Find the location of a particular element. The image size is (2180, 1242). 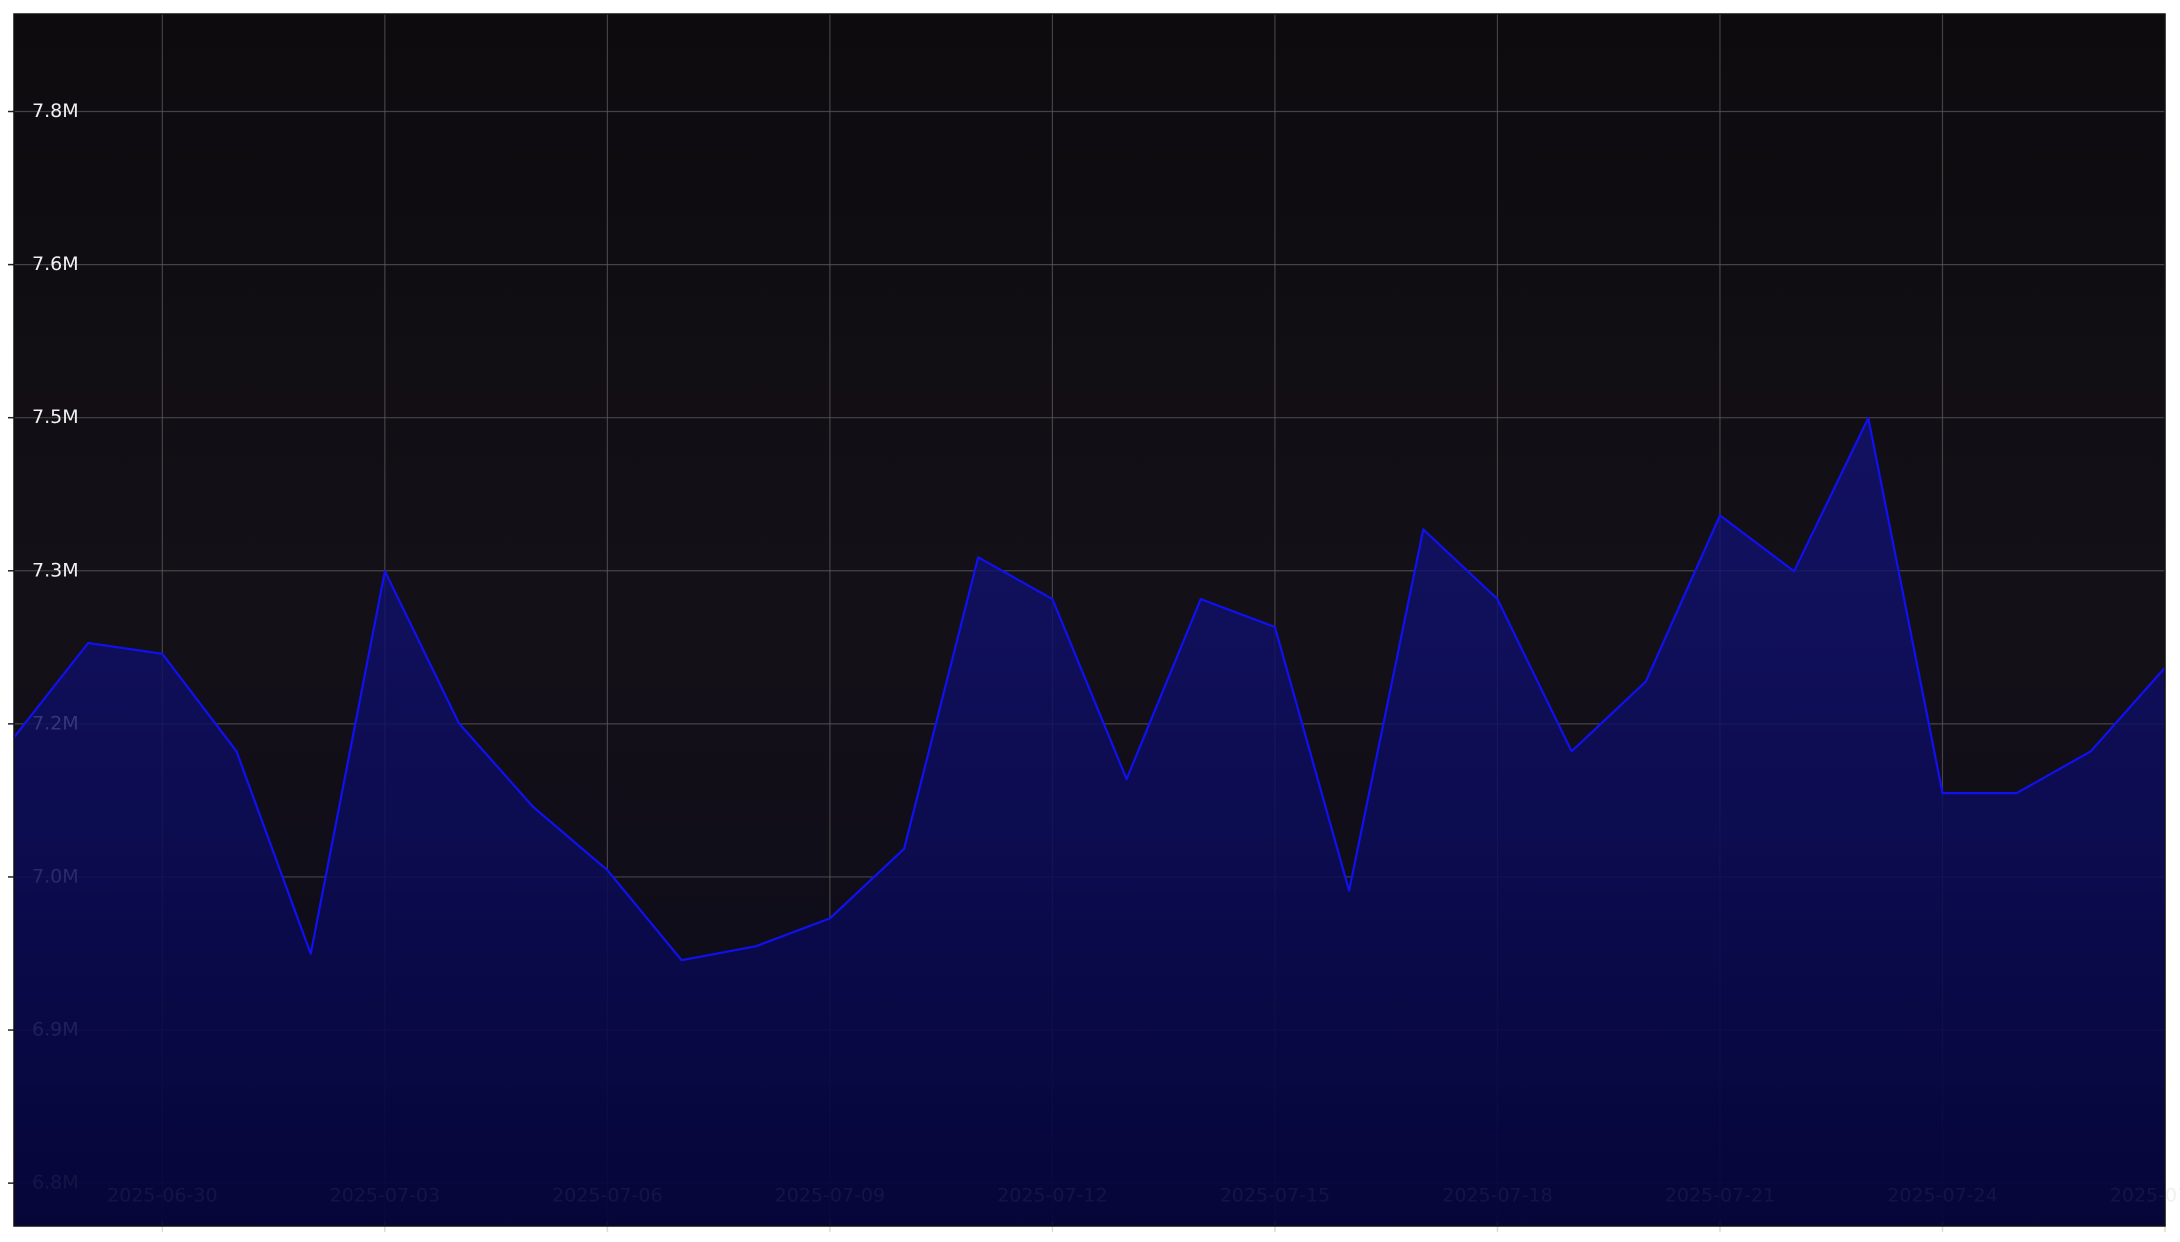

y-tick-label: 7.6M is located at coordinates (55, 264).